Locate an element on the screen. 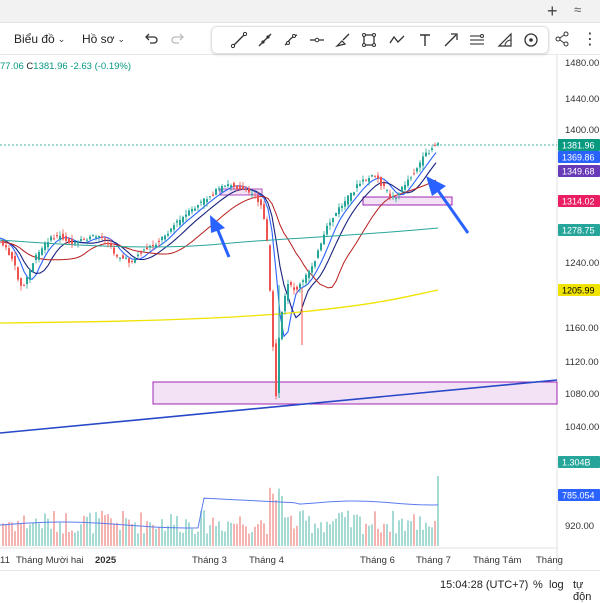 This screenshot has height=603, width=600. resistance-zone-rectangle is located at coordinates (407, 201).